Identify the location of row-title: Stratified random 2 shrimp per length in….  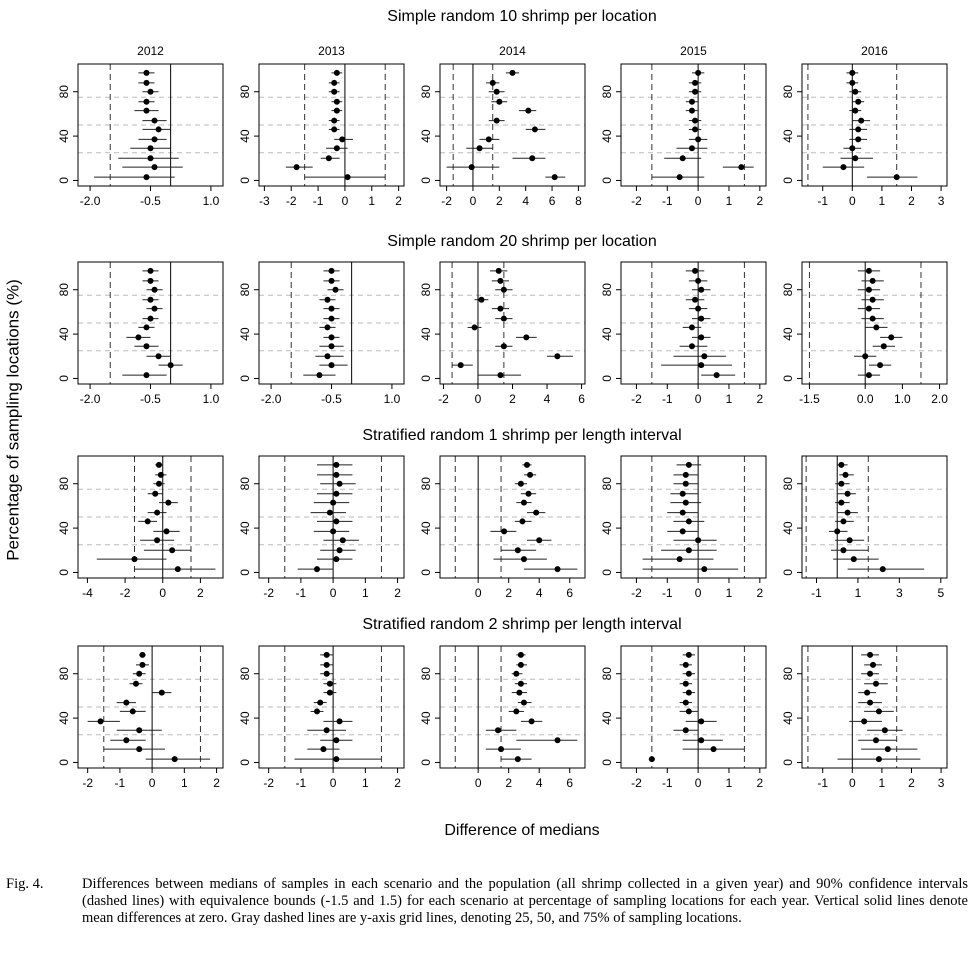
(521, 624).